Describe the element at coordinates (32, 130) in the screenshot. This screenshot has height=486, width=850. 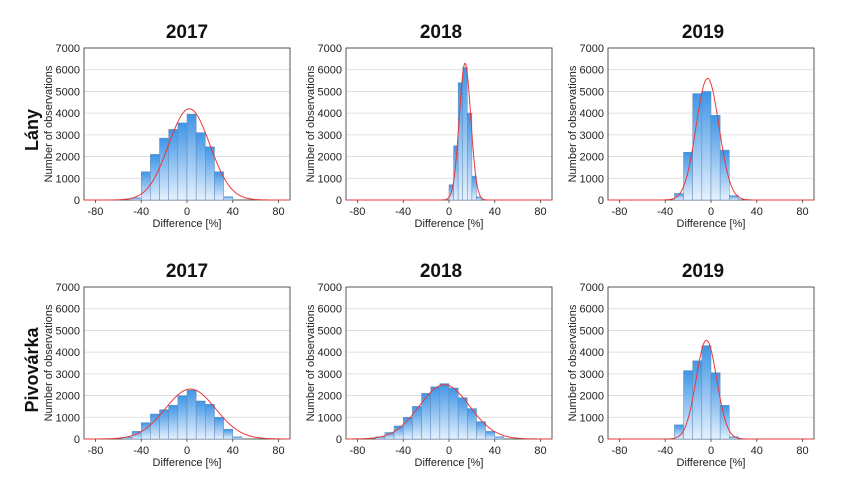
I see `row-label-lany: Lány` at that location.